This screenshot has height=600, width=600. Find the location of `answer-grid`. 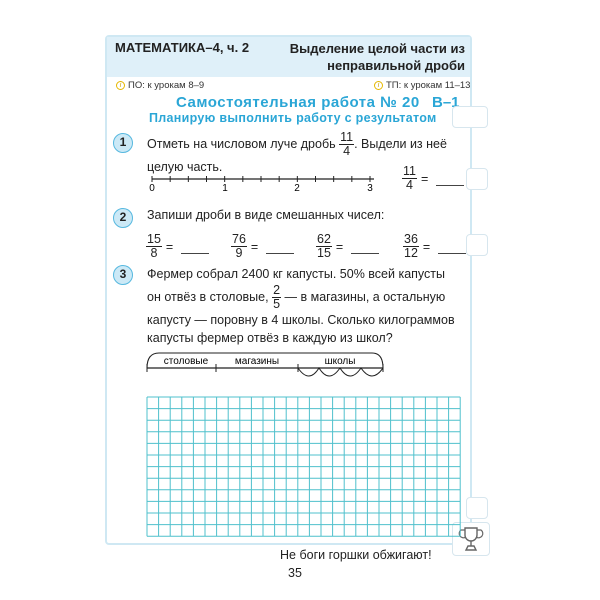

answer-grid is located at coordinates (304, 467).